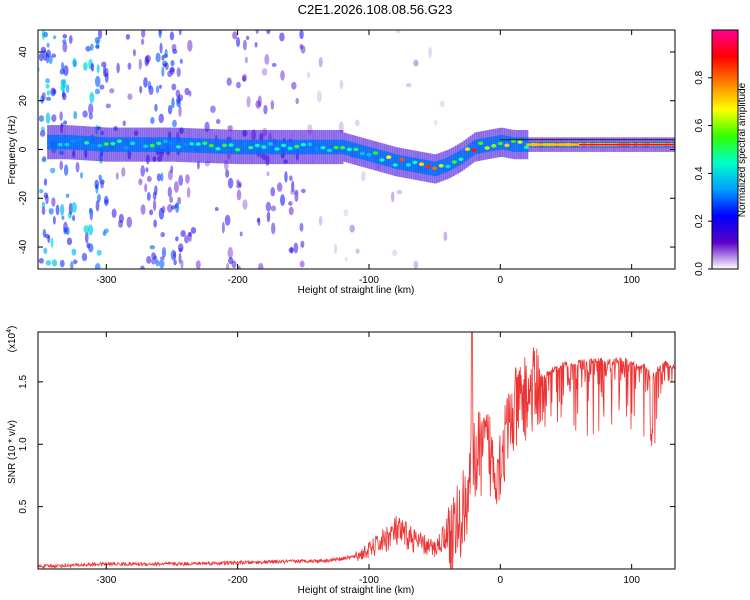 This screenshot has width=750, height=600. What do you see at coordinates (12, 150) in the screenshot?
I see `spectrogram-y-axis-label: Frequency (Hz)` at bounding box center [12, 150].